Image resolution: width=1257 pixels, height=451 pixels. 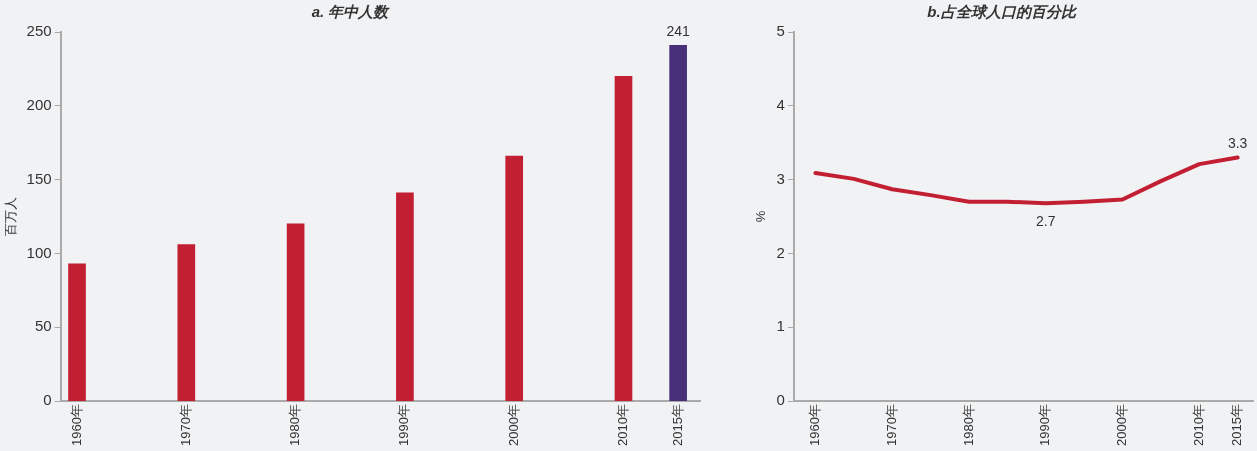 I want to click on y-tick-label: 100, so click(x=39, y=252).